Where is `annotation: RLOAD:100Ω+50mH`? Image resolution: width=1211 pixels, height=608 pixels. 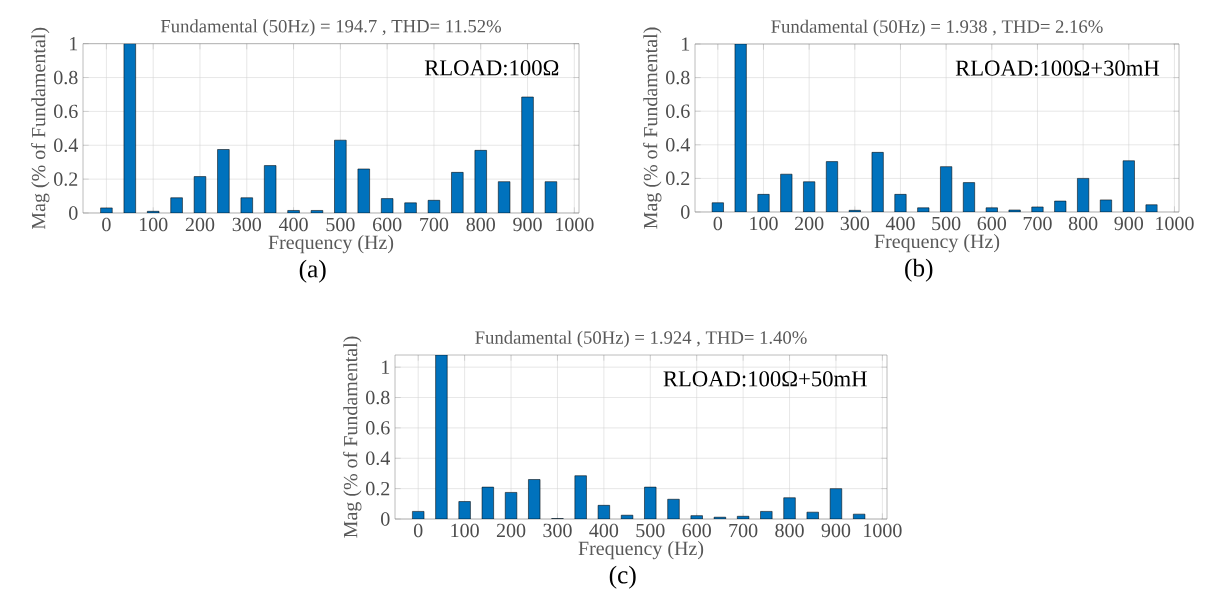 annotation: RLOAD:100Ω+50mH is located at coordinates (765, 379).